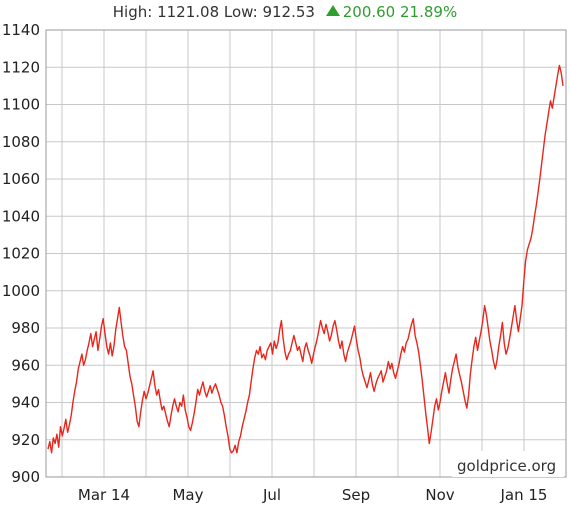 The width and height of the screenshot is (570, 514). What do you see at coordinates (524, 495) in the screenshot?
I see `x-tick-label: Jan 15` at bounding box center [524, 495].